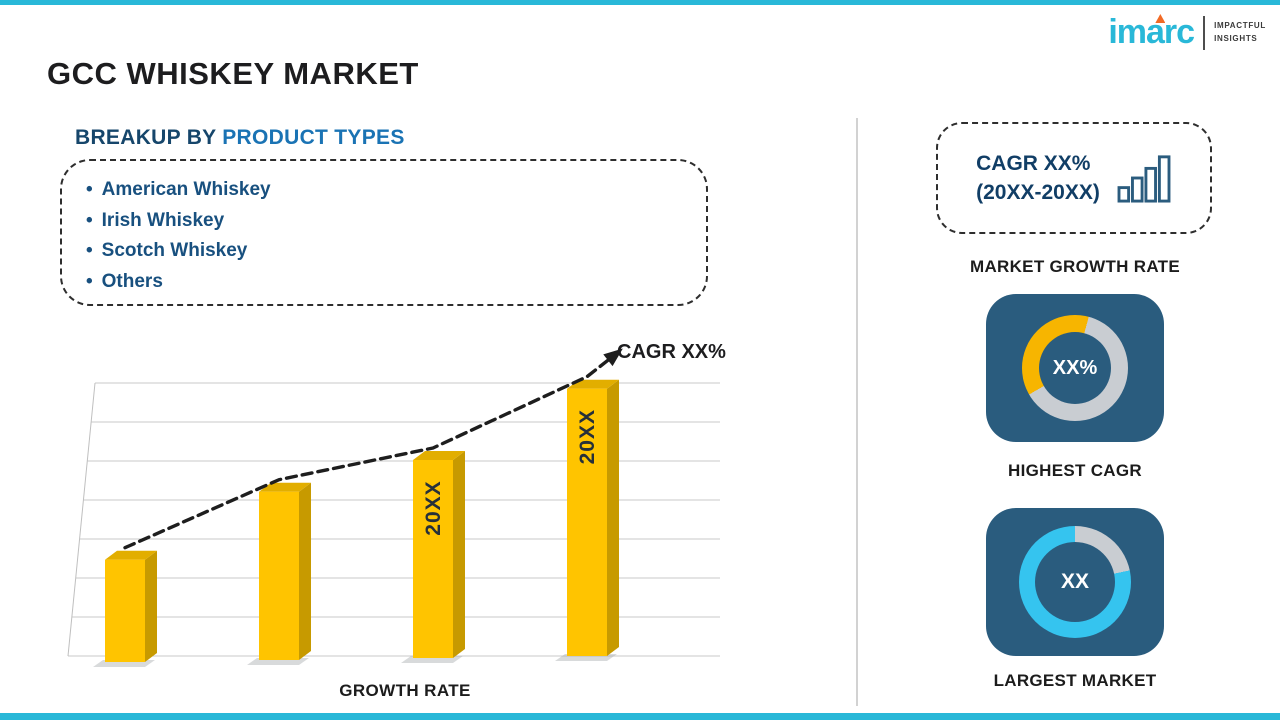 The image size is (1280, 720). I want to click on product-type-item: Irish Whiskey, so click(396, 221).